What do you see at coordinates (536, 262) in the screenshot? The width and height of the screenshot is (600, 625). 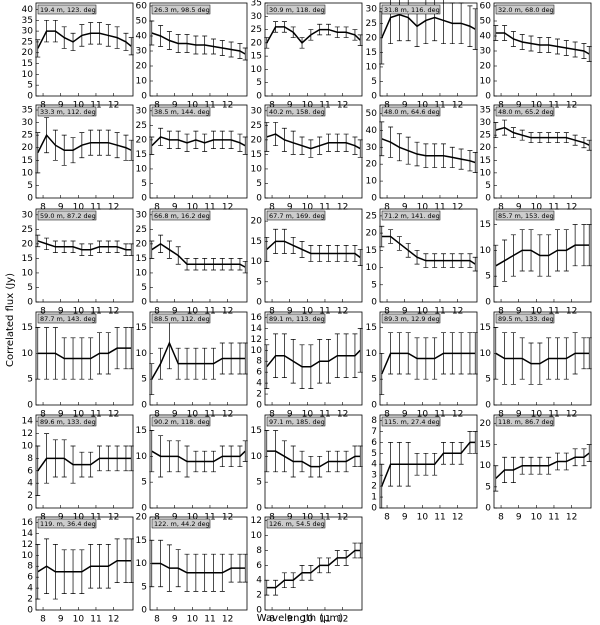 I see `panel: 0 5 10 15 8 9 10 11 12 85.7 m, 153. deg` at bounding box center [536, 262].